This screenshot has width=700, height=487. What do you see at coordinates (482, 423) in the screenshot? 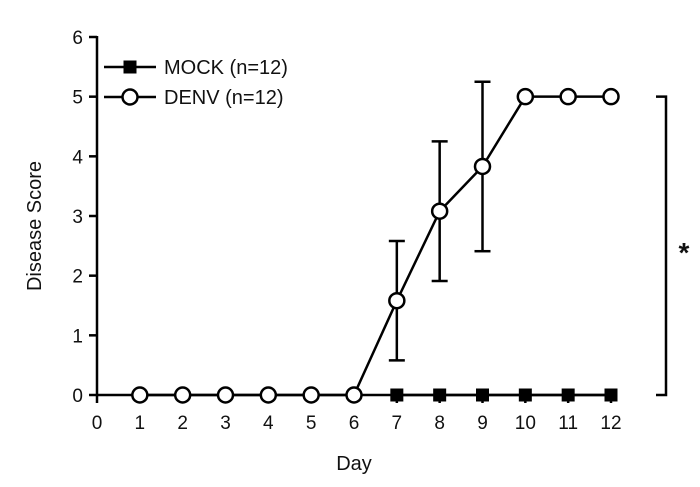
I see `x-tick-label: 9` at bounding box center [482, 423].